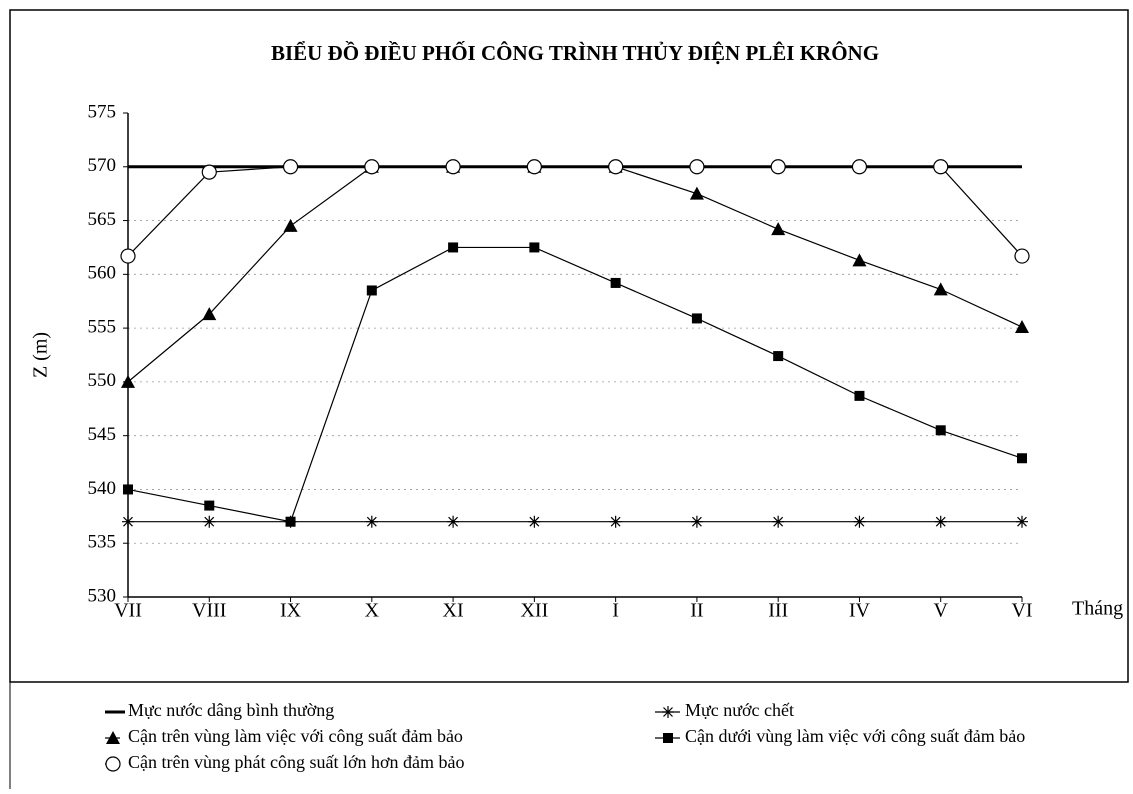 Image resolution: width=1133 pixels, height=794 pixels. What do you see at coordinates (291, 611) in the screenshot?
I see `x-tick-label: IX` at bounding box center [291, 611].